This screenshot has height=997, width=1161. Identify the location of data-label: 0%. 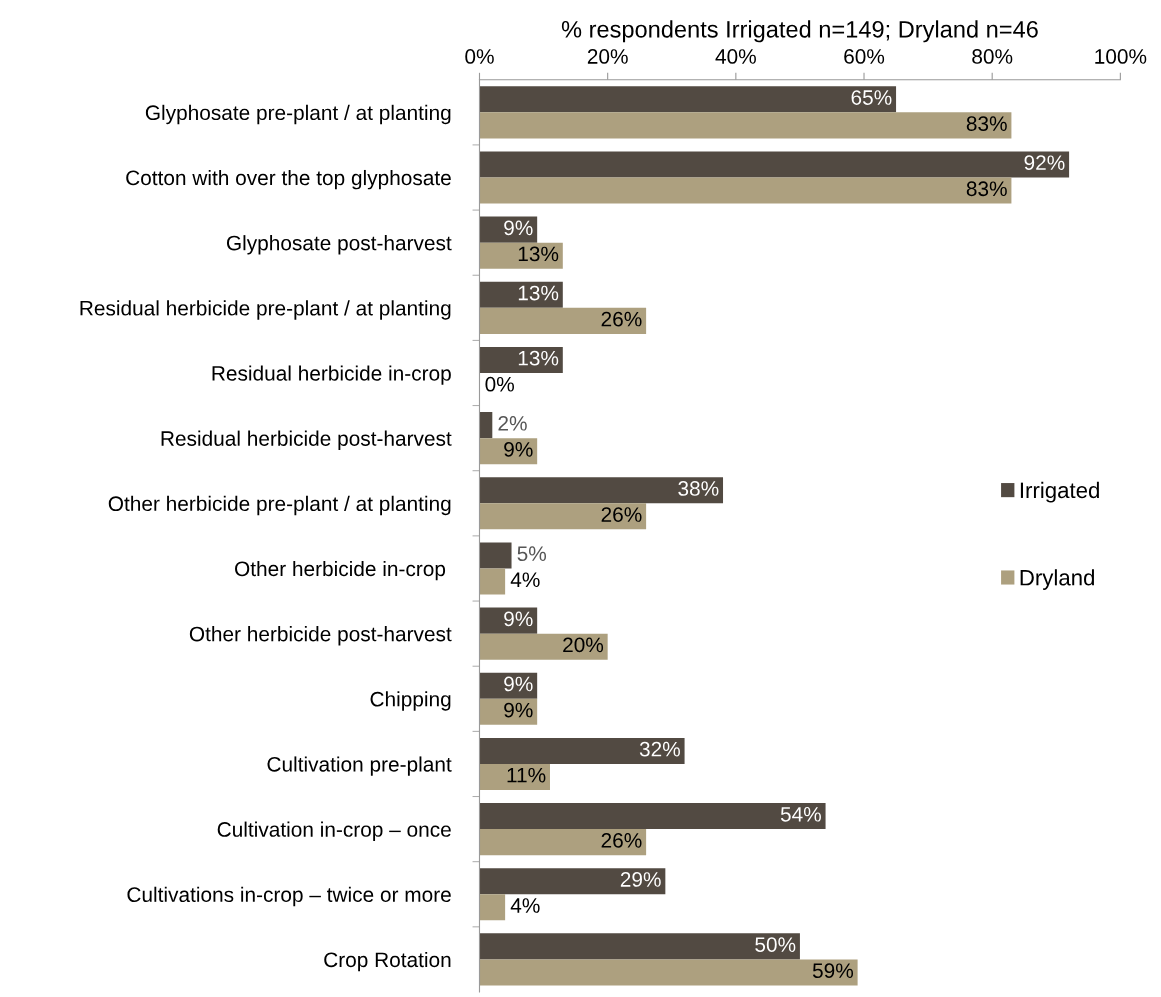
(499, 384).